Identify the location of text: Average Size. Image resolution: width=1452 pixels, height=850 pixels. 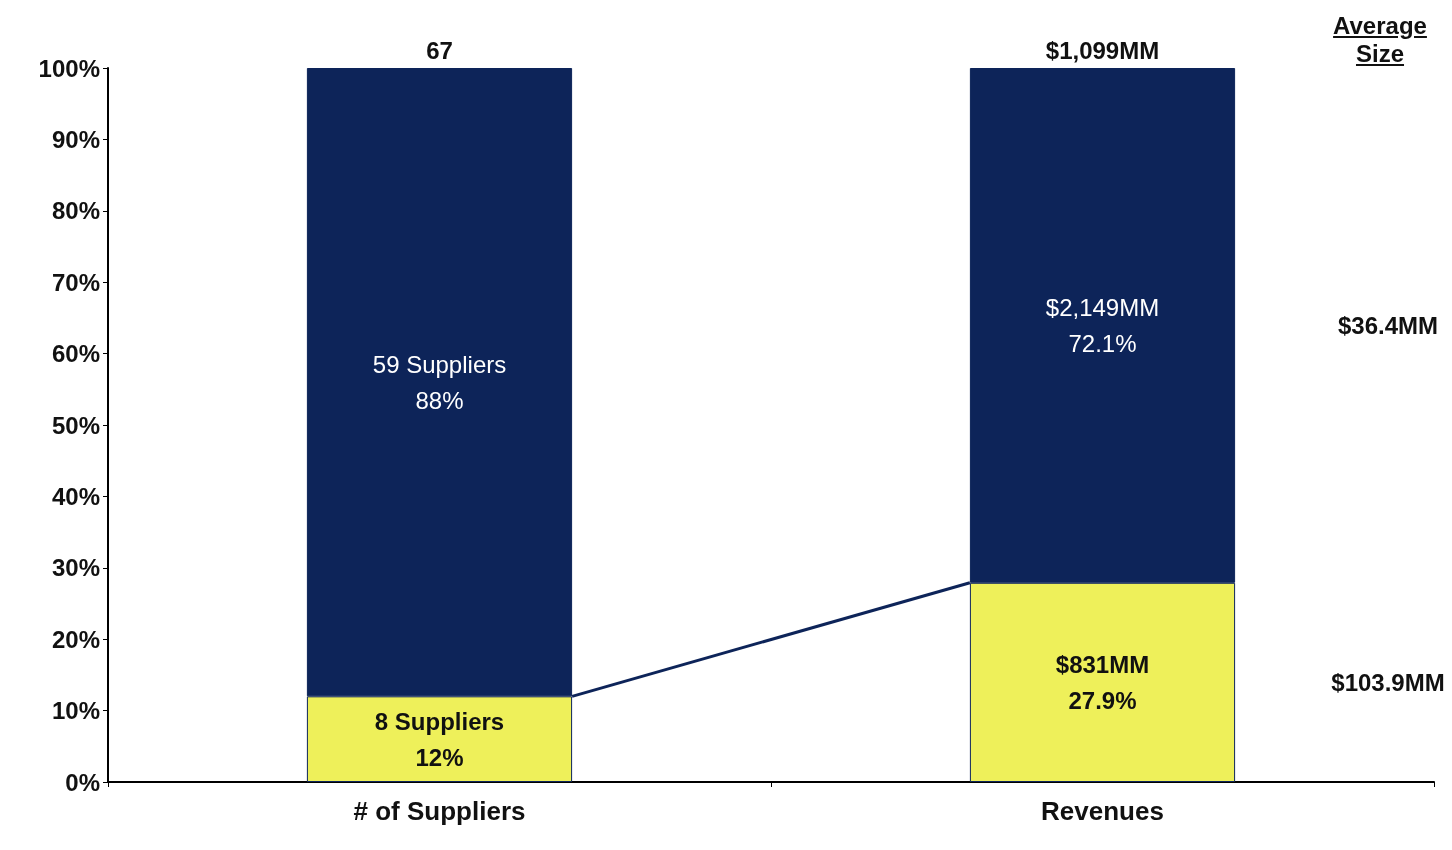
(1380, 40).